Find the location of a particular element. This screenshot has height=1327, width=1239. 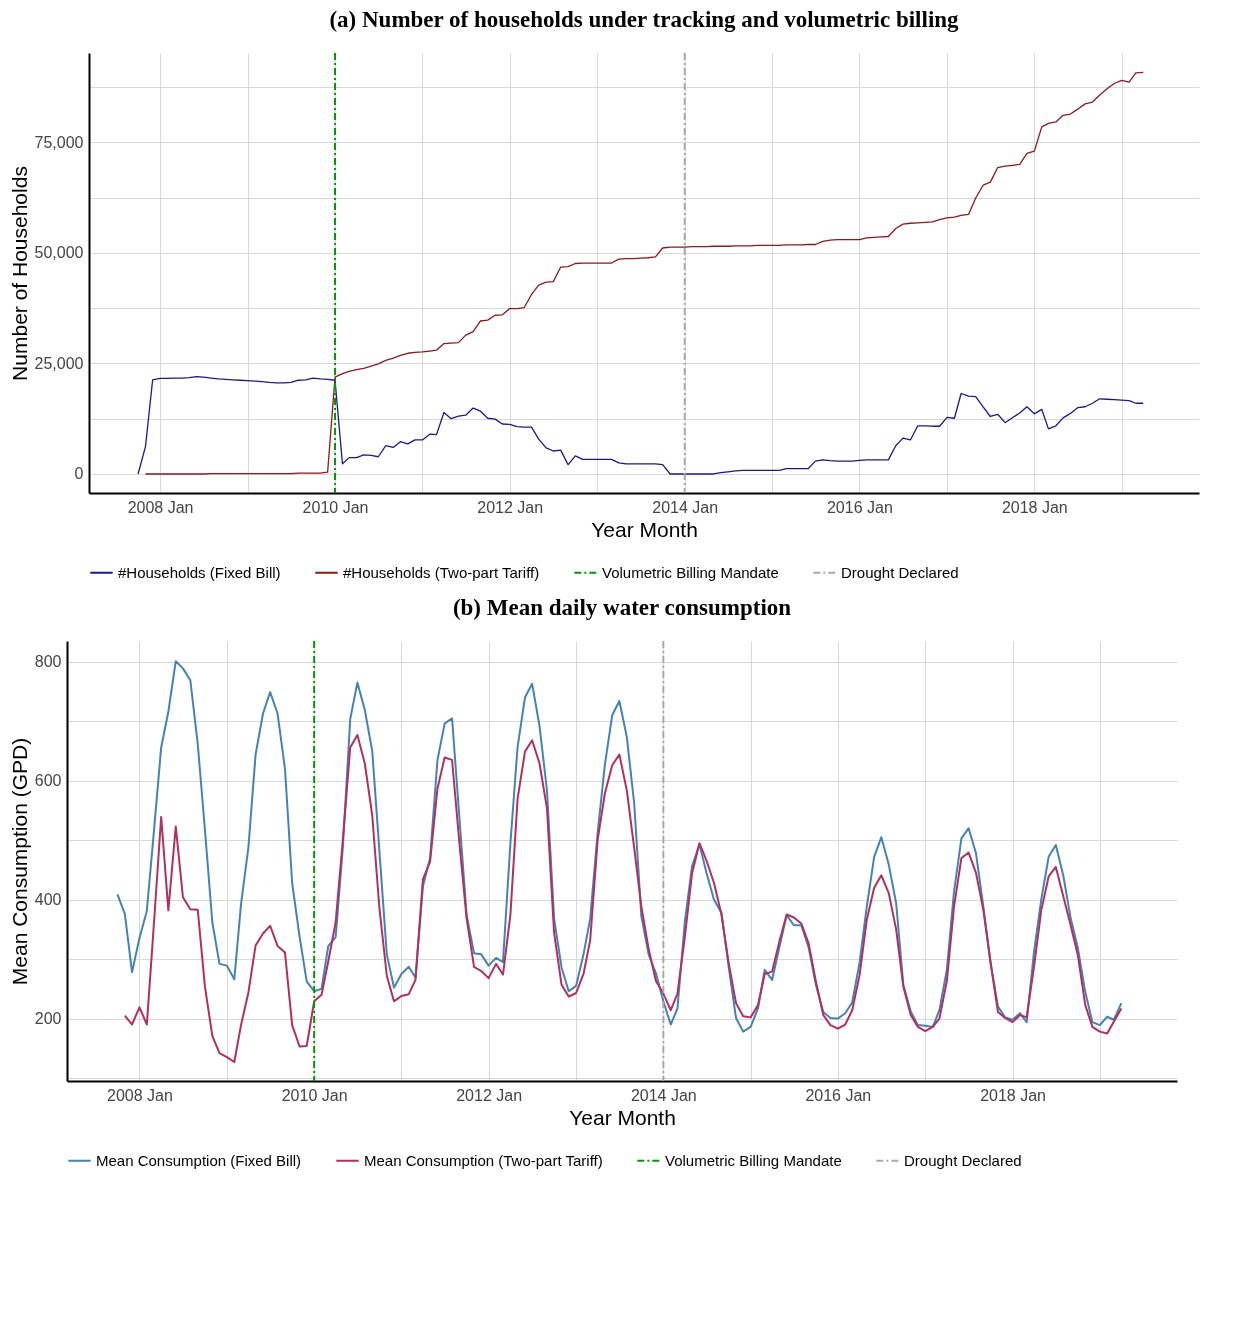

legend-label: Mean Consumption (Fixed Bill) is located at coordinates (199, 1160).